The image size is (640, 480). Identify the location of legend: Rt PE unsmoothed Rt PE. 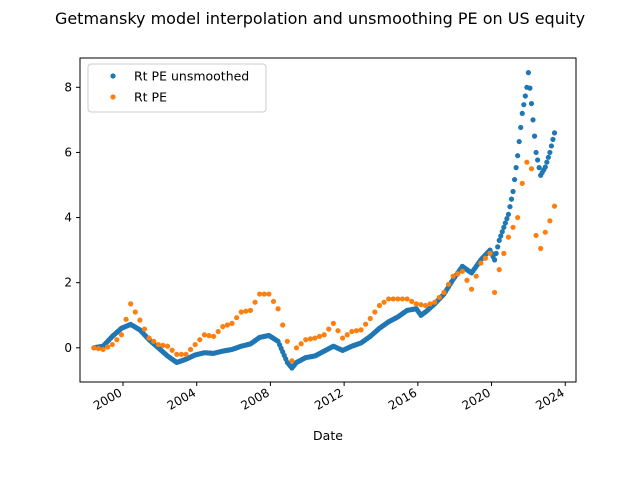
(177, 88).